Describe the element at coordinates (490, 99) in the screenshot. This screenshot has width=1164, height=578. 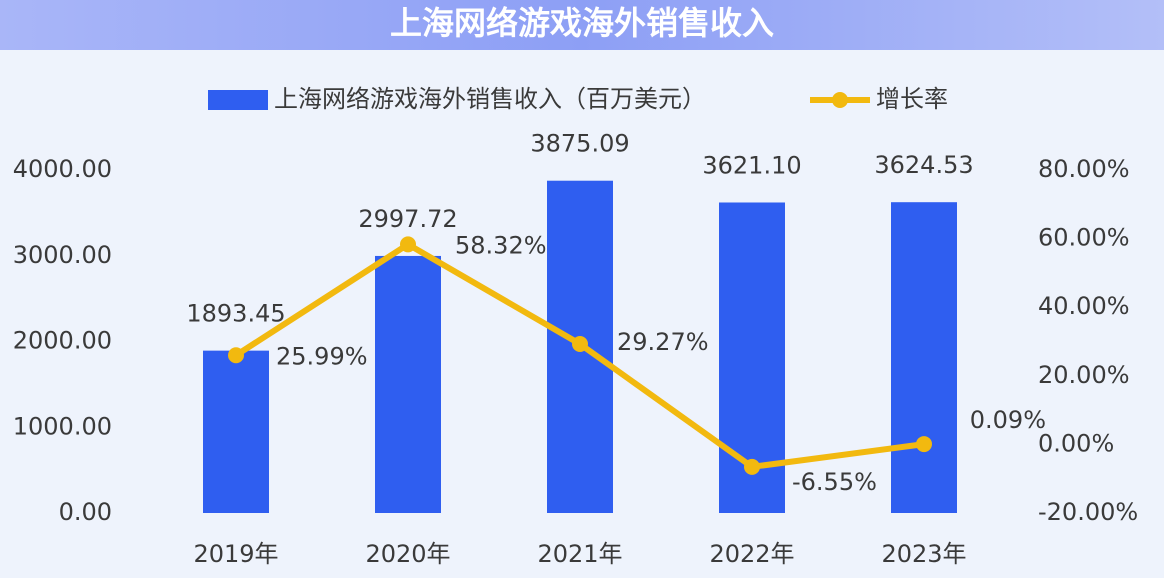
I see `legend-label: 上海网络游戏海外销售收入（百万美元）` at that location.